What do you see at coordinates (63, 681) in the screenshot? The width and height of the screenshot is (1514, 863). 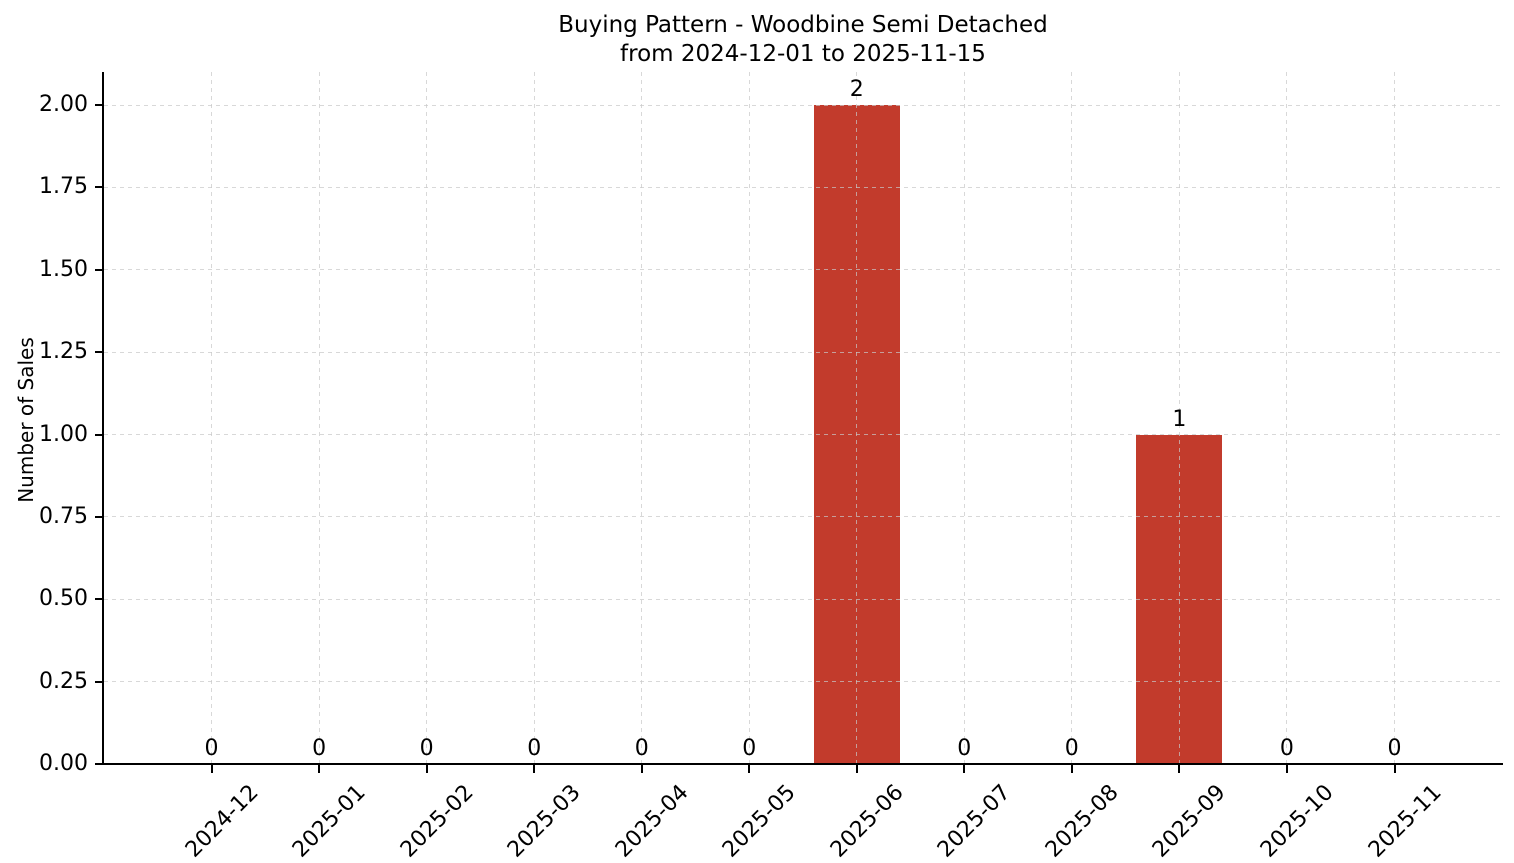 I see `y-tick-label: 0.25` at bounding box center [63, 681].